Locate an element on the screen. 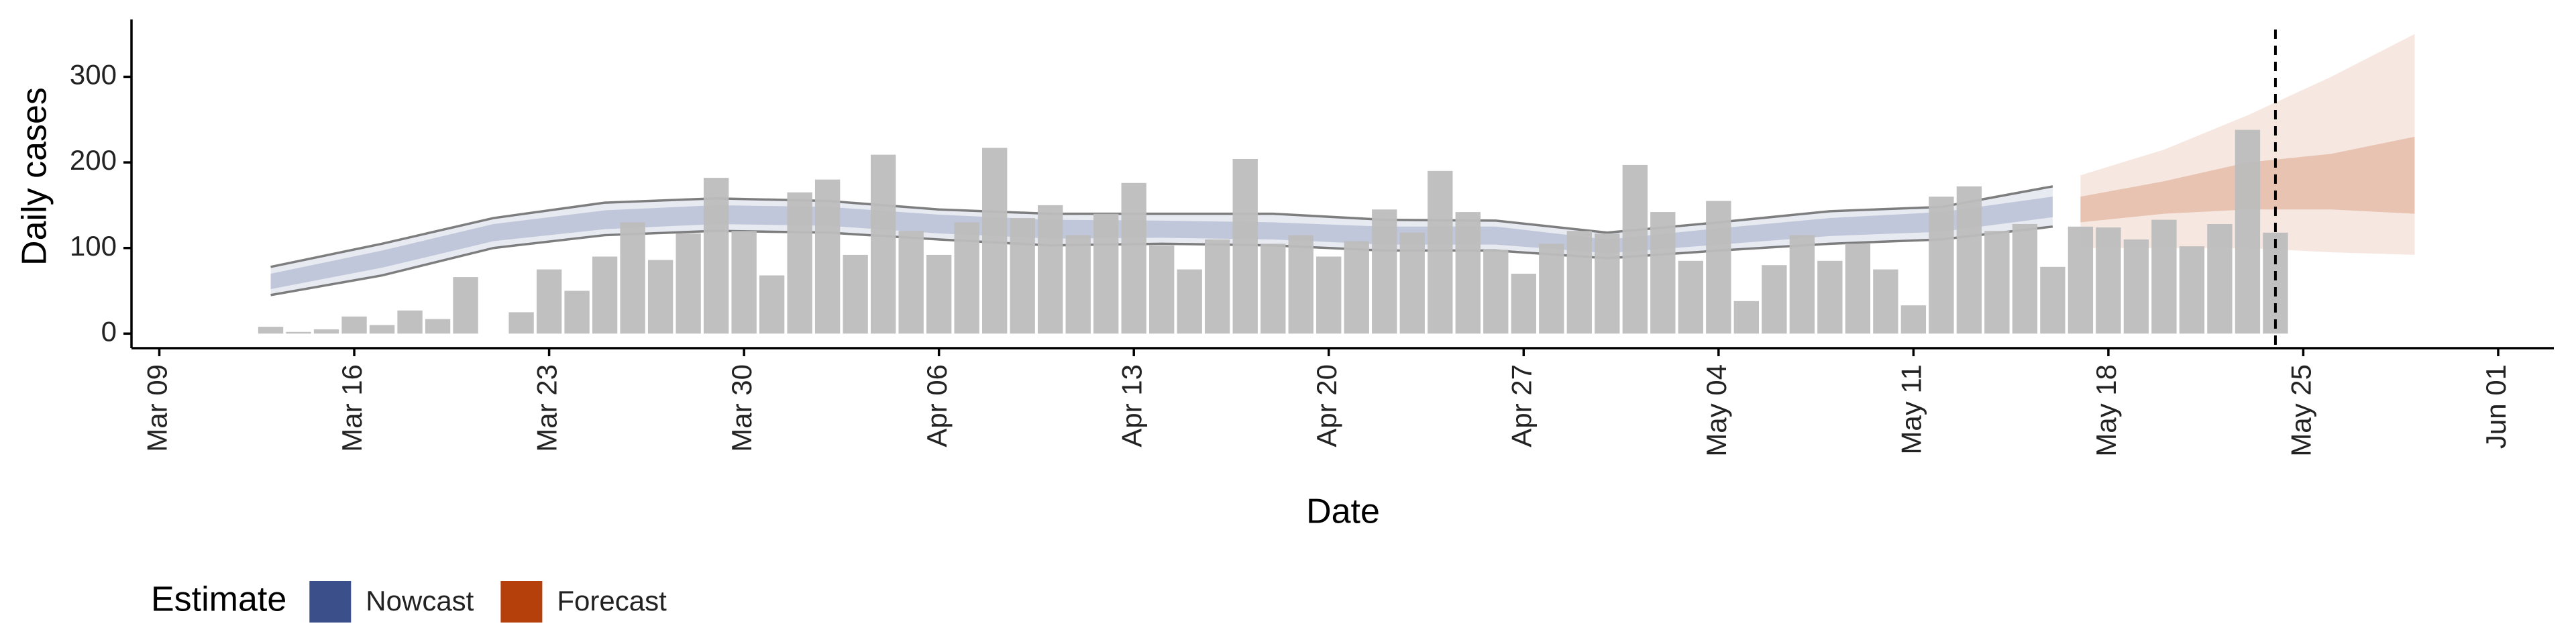 The image size is (2576, 644). x-tick-label: May 25 is located at coordinates (2301, 410).